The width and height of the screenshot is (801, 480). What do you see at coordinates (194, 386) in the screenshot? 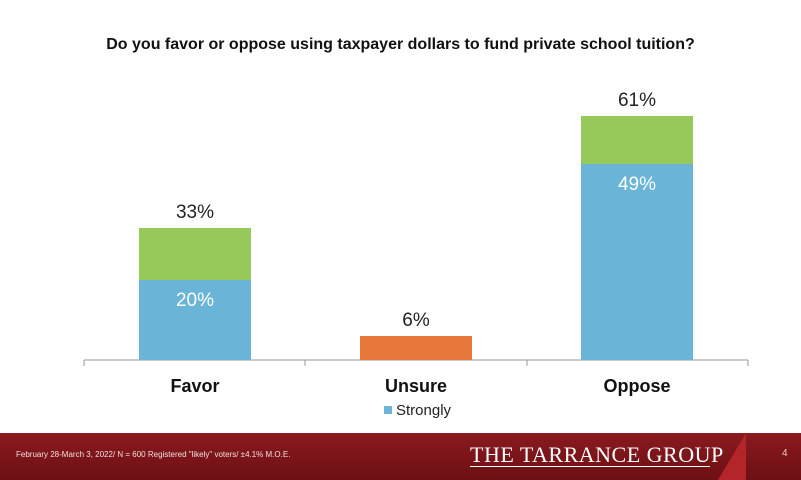
I see `category-label: Favor` at bounding box center [194, 386].